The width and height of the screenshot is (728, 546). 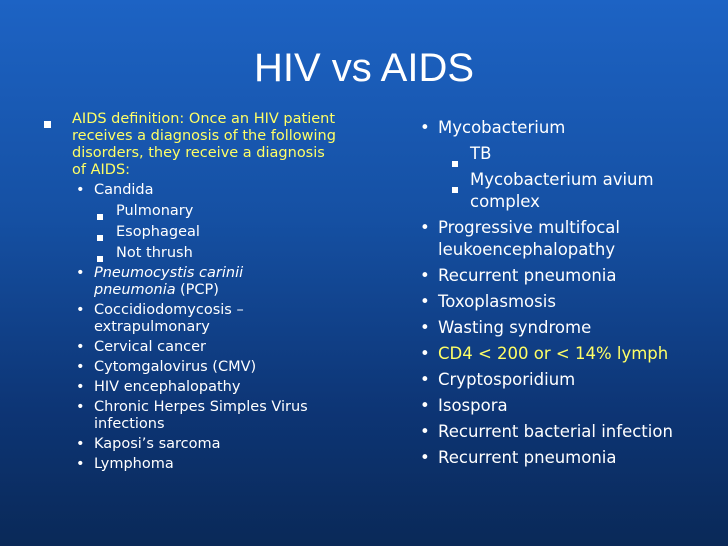 I want to click on item-text: Kaposi’s sarcoma, so click(x=157, y=444).